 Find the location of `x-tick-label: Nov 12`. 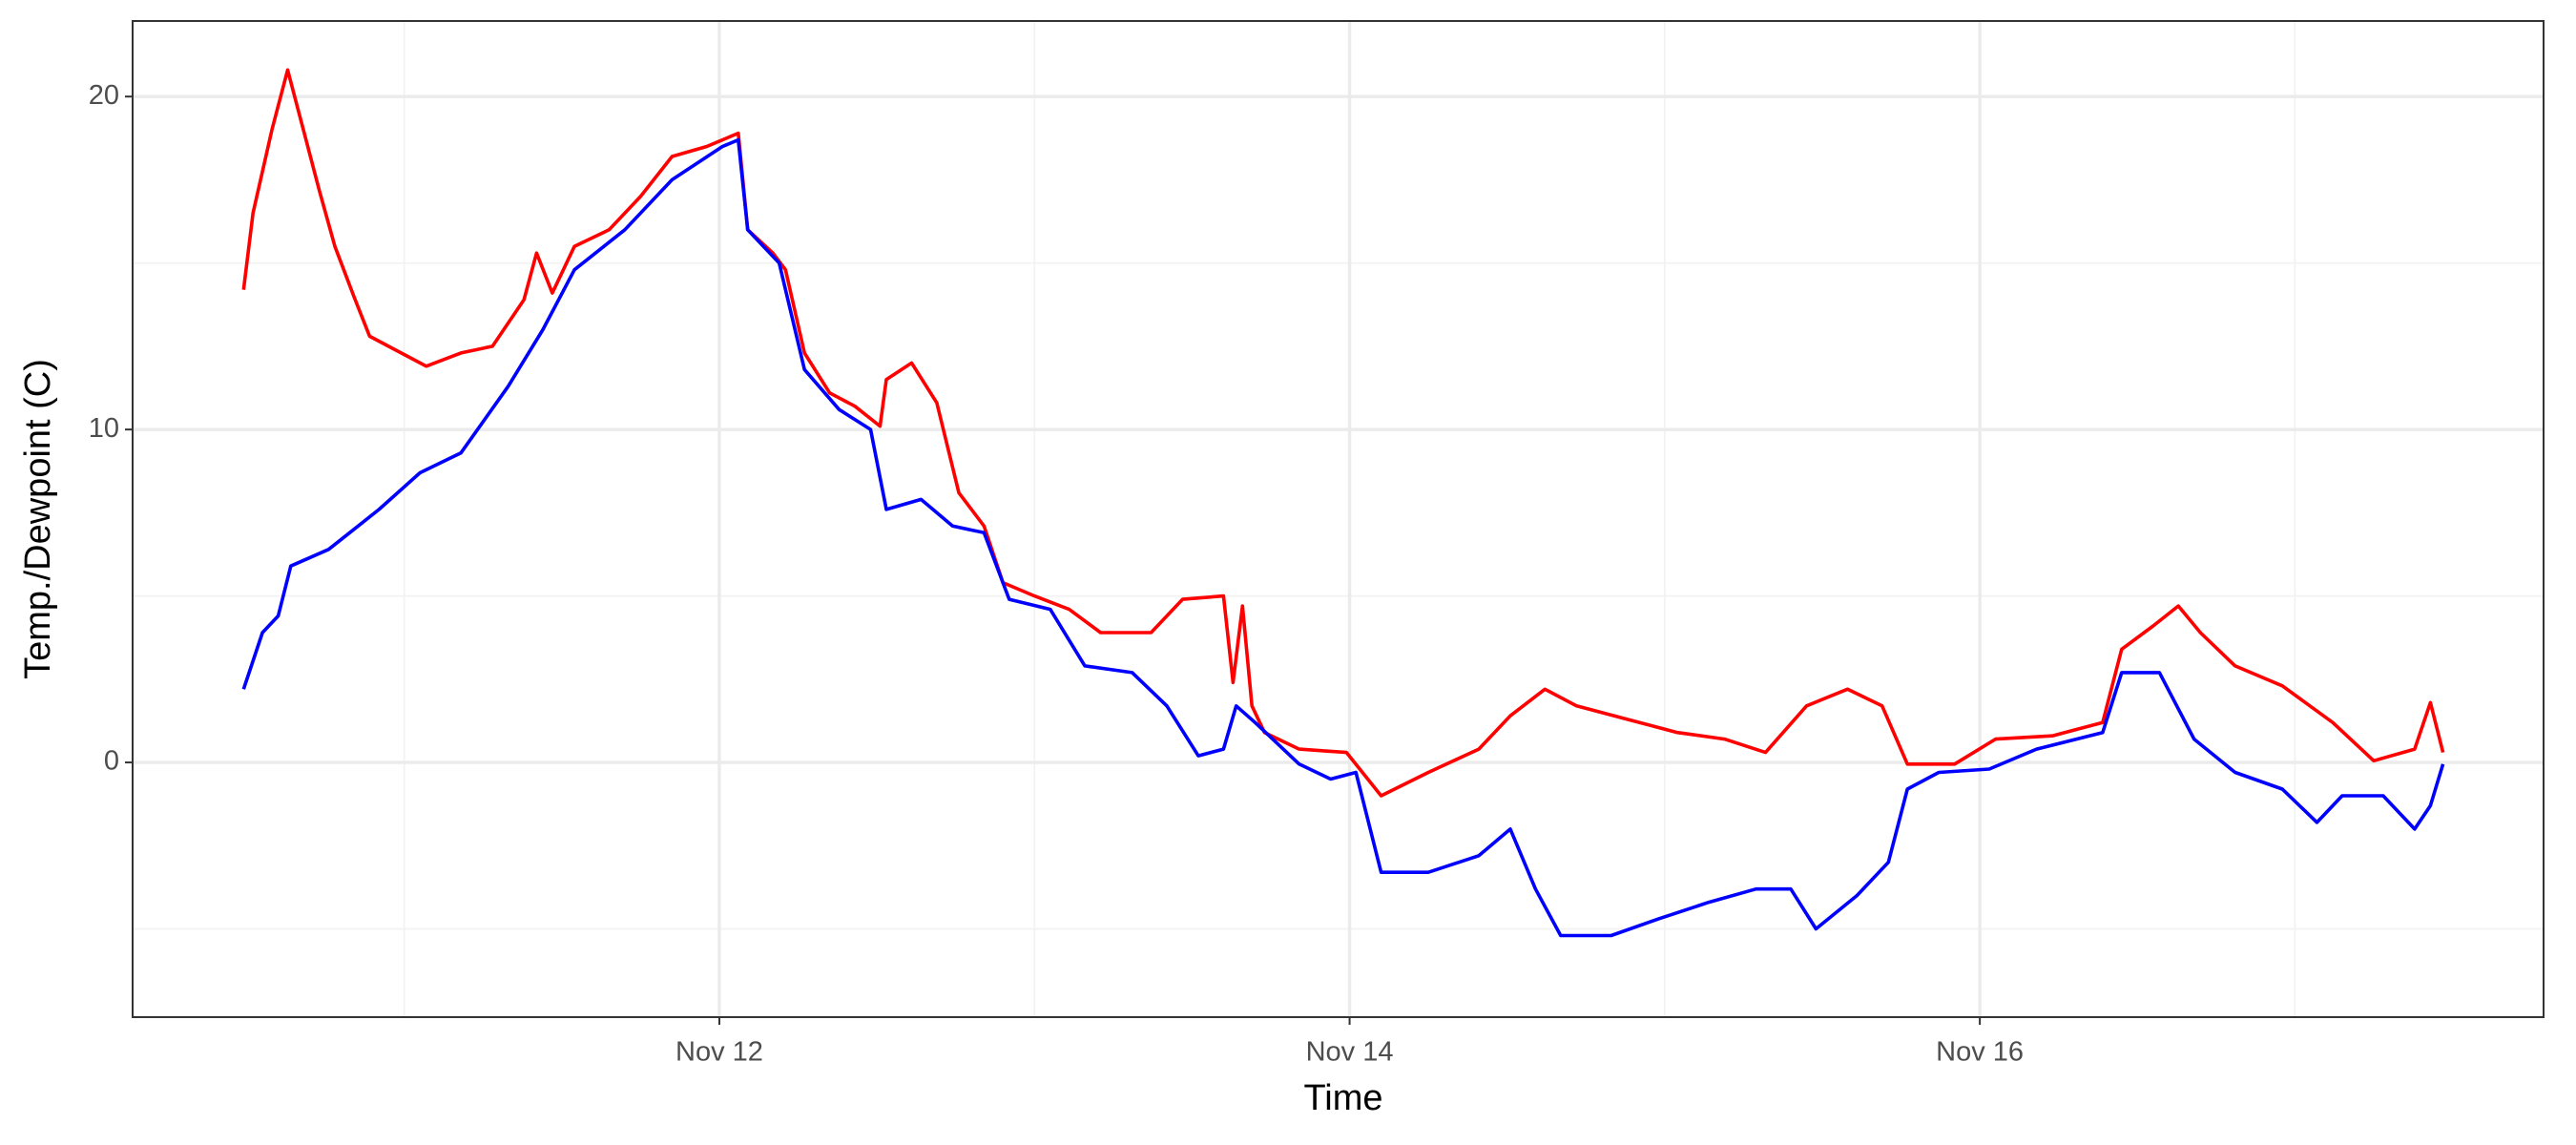

x-tick-label: Nov 12 is located at coordinates (719, 1052).